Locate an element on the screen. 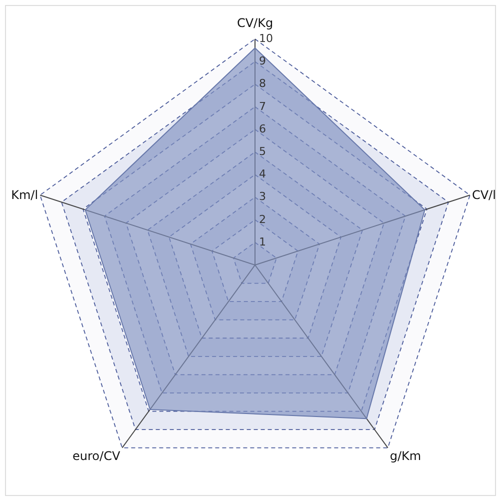 The height and width of the screenshot is (500, 500). y-tick-label: 9 is located at coordinates (262, 61).